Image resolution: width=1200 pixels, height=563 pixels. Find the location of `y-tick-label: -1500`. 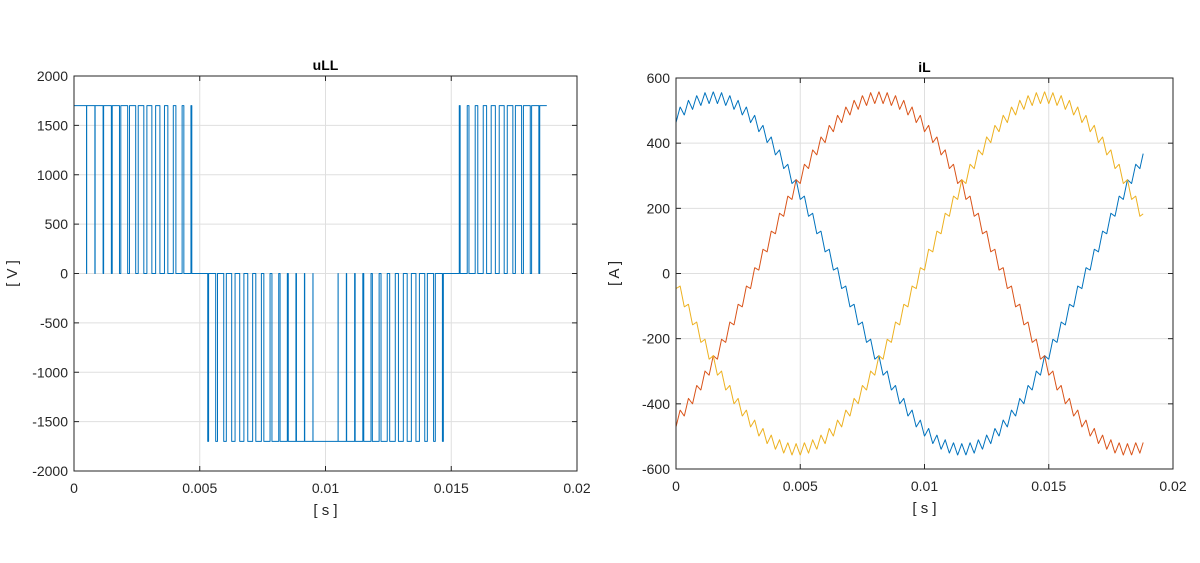

y-tick-label: -1500 is located at coordinates (50, 422).